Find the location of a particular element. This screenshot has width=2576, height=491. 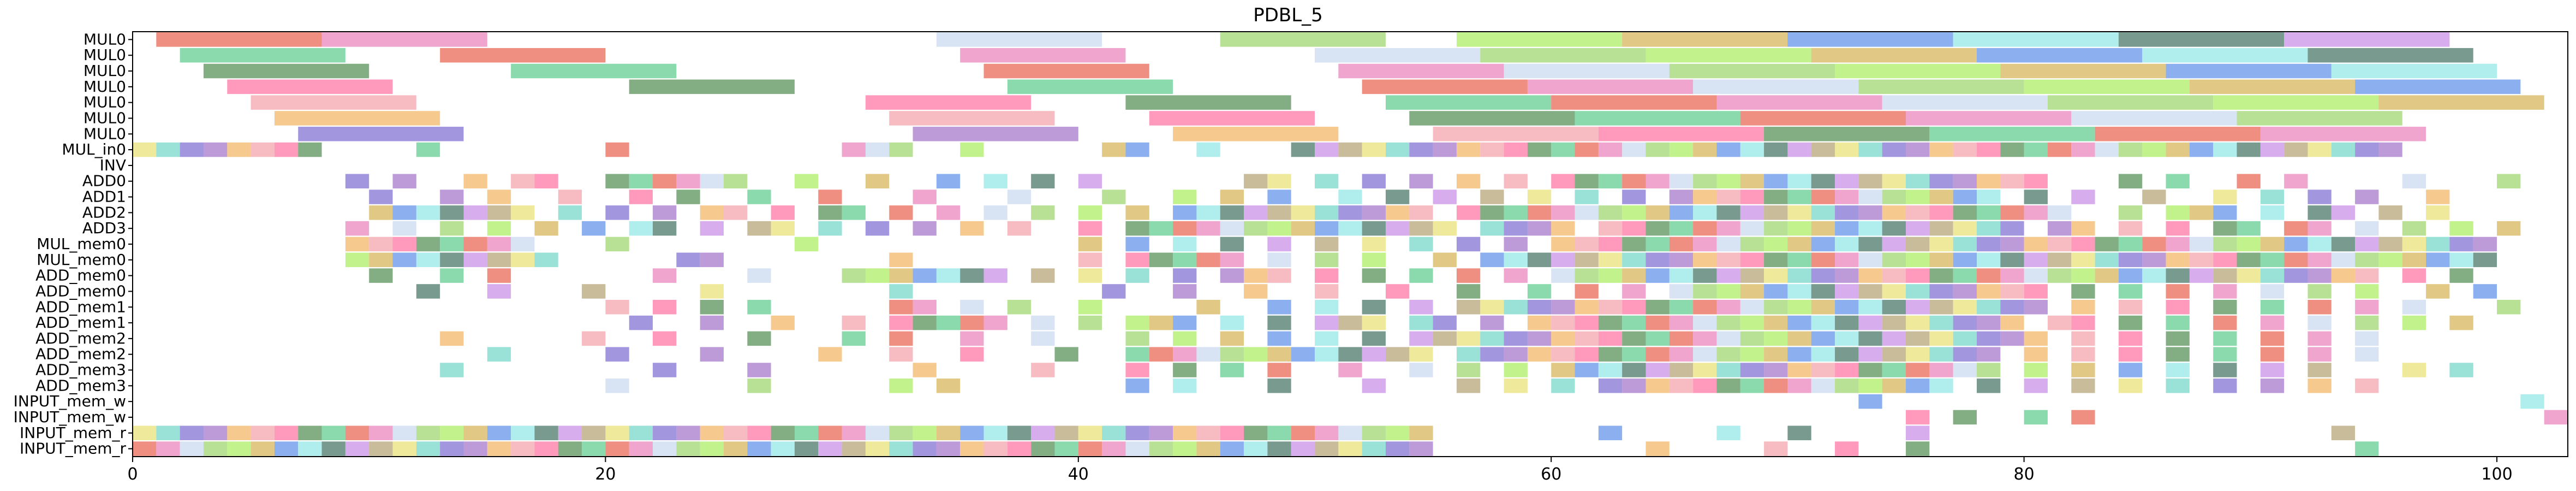

y-tick-label: ADD_mem1 is located at coordinates (80, 307).